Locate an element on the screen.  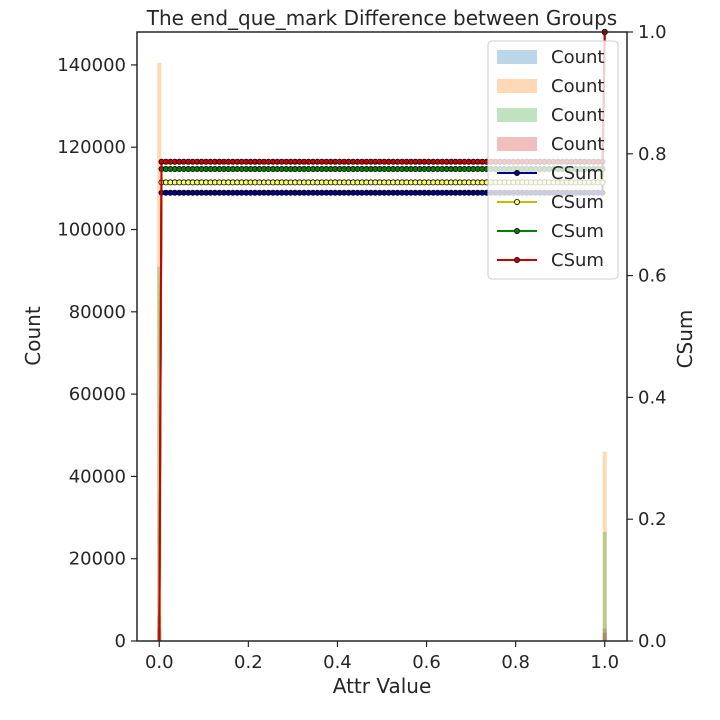
x-tick-label: 0.2 is located at coordinates (248, 662).